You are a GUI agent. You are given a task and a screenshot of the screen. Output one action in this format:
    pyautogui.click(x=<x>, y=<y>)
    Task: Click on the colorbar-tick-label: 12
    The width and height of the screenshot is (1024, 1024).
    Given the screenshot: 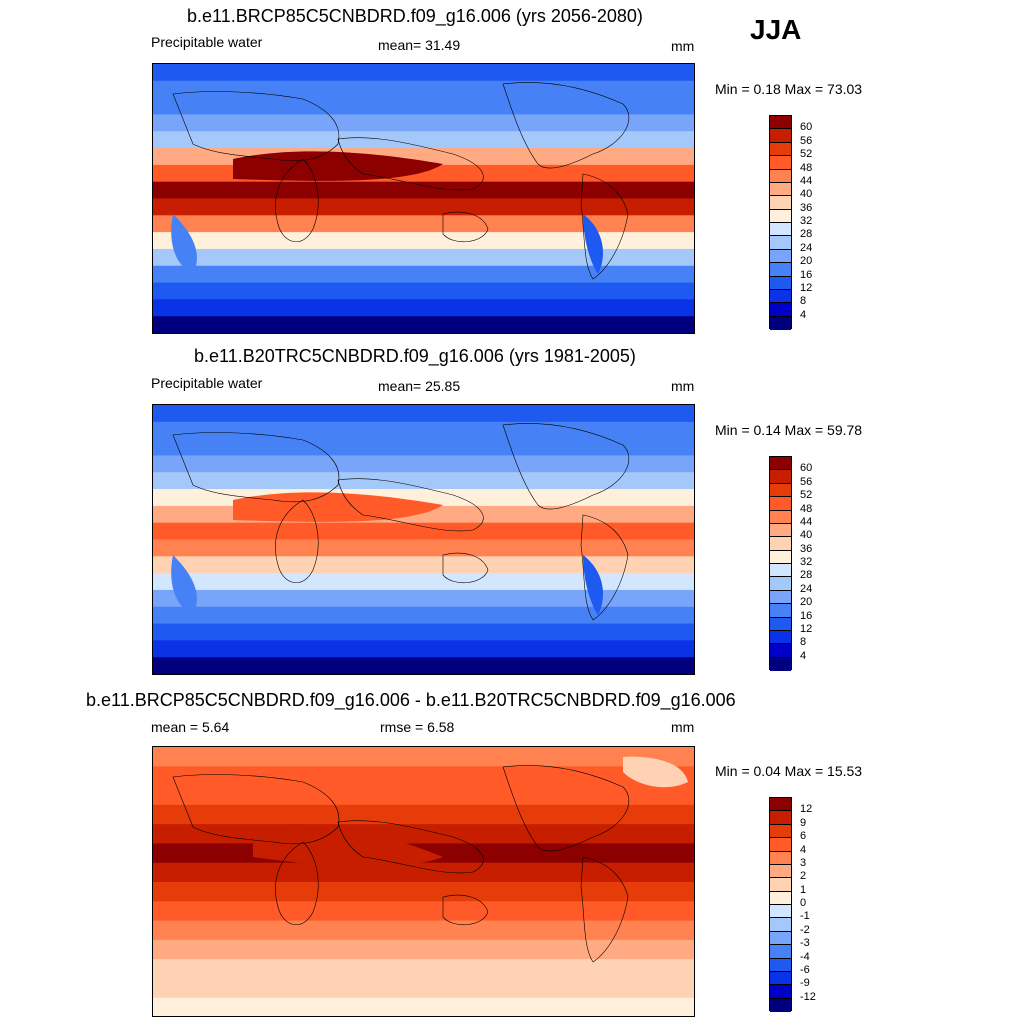 What is the action you would take?
    pyautogui.click(x=806, y=628)
    